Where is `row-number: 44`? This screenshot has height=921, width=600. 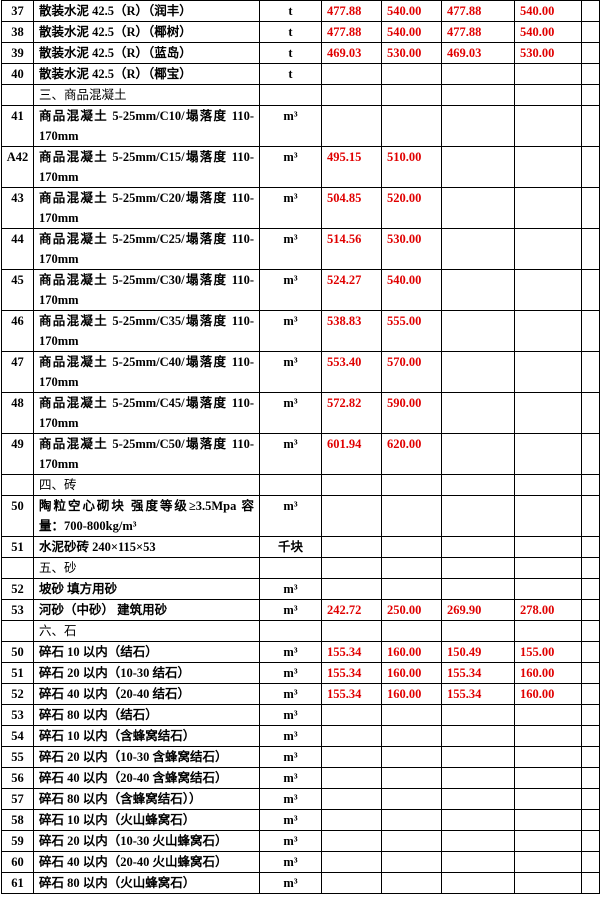
row-number: 44 is located at coordinates (17, 249).